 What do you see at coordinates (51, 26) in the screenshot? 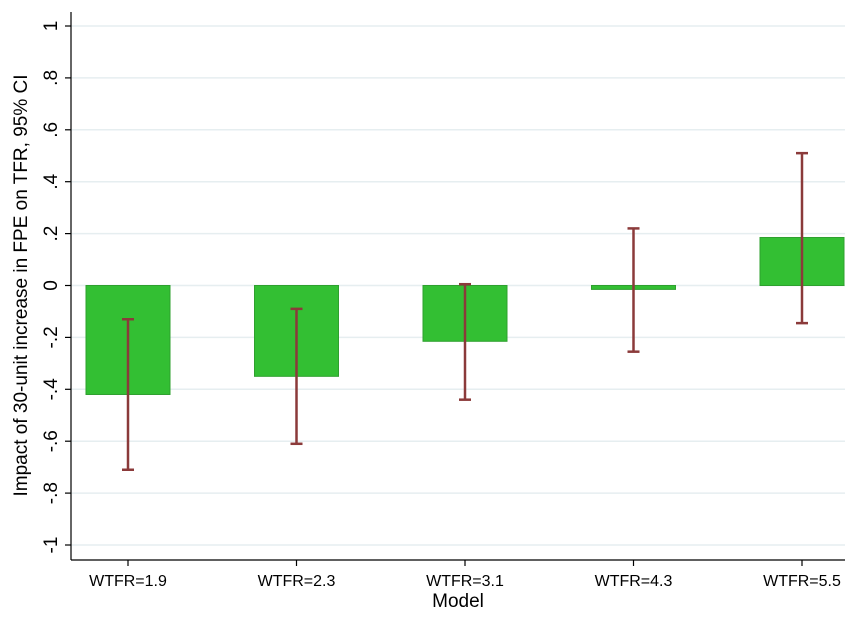
I see `y-tick-label: 1` at bounding box center [51, 26].